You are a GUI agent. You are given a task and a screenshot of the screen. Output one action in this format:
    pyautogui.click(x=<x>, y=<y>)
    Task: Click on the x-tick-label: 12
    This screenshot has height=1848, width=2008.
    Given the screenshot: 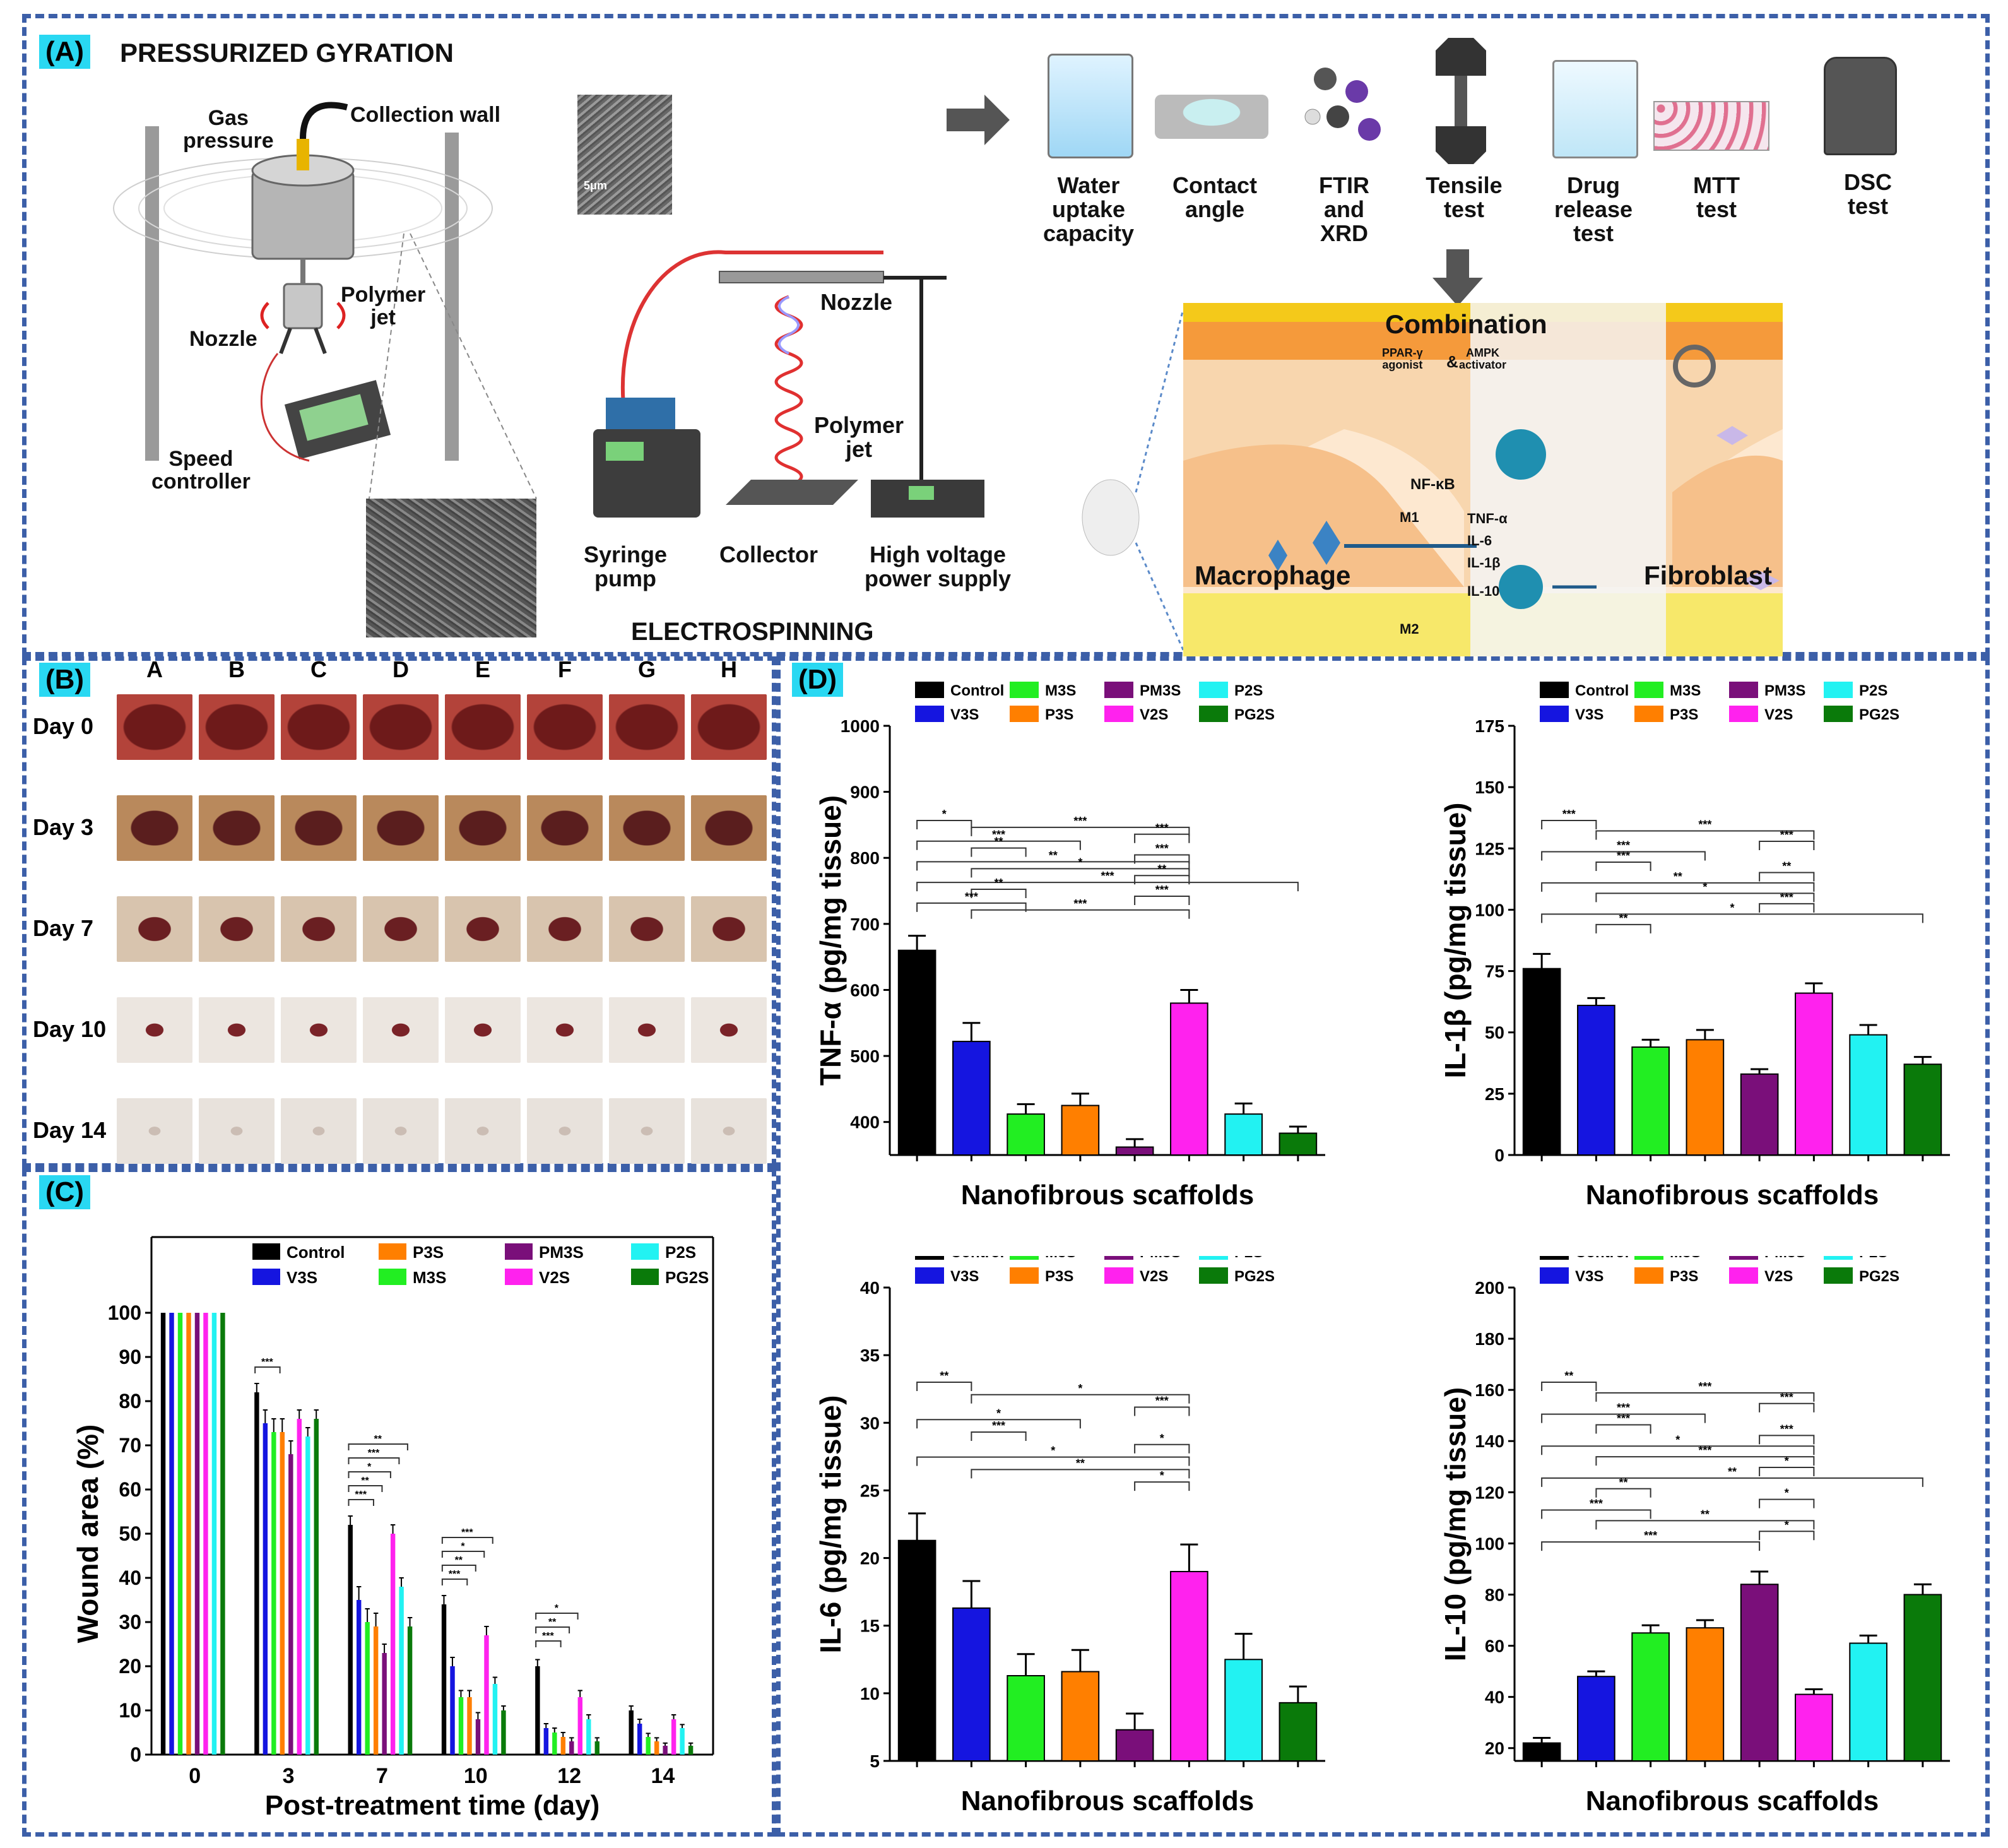 What is the action you would take?
    pyautogui.click(x=569, y=1776)
    